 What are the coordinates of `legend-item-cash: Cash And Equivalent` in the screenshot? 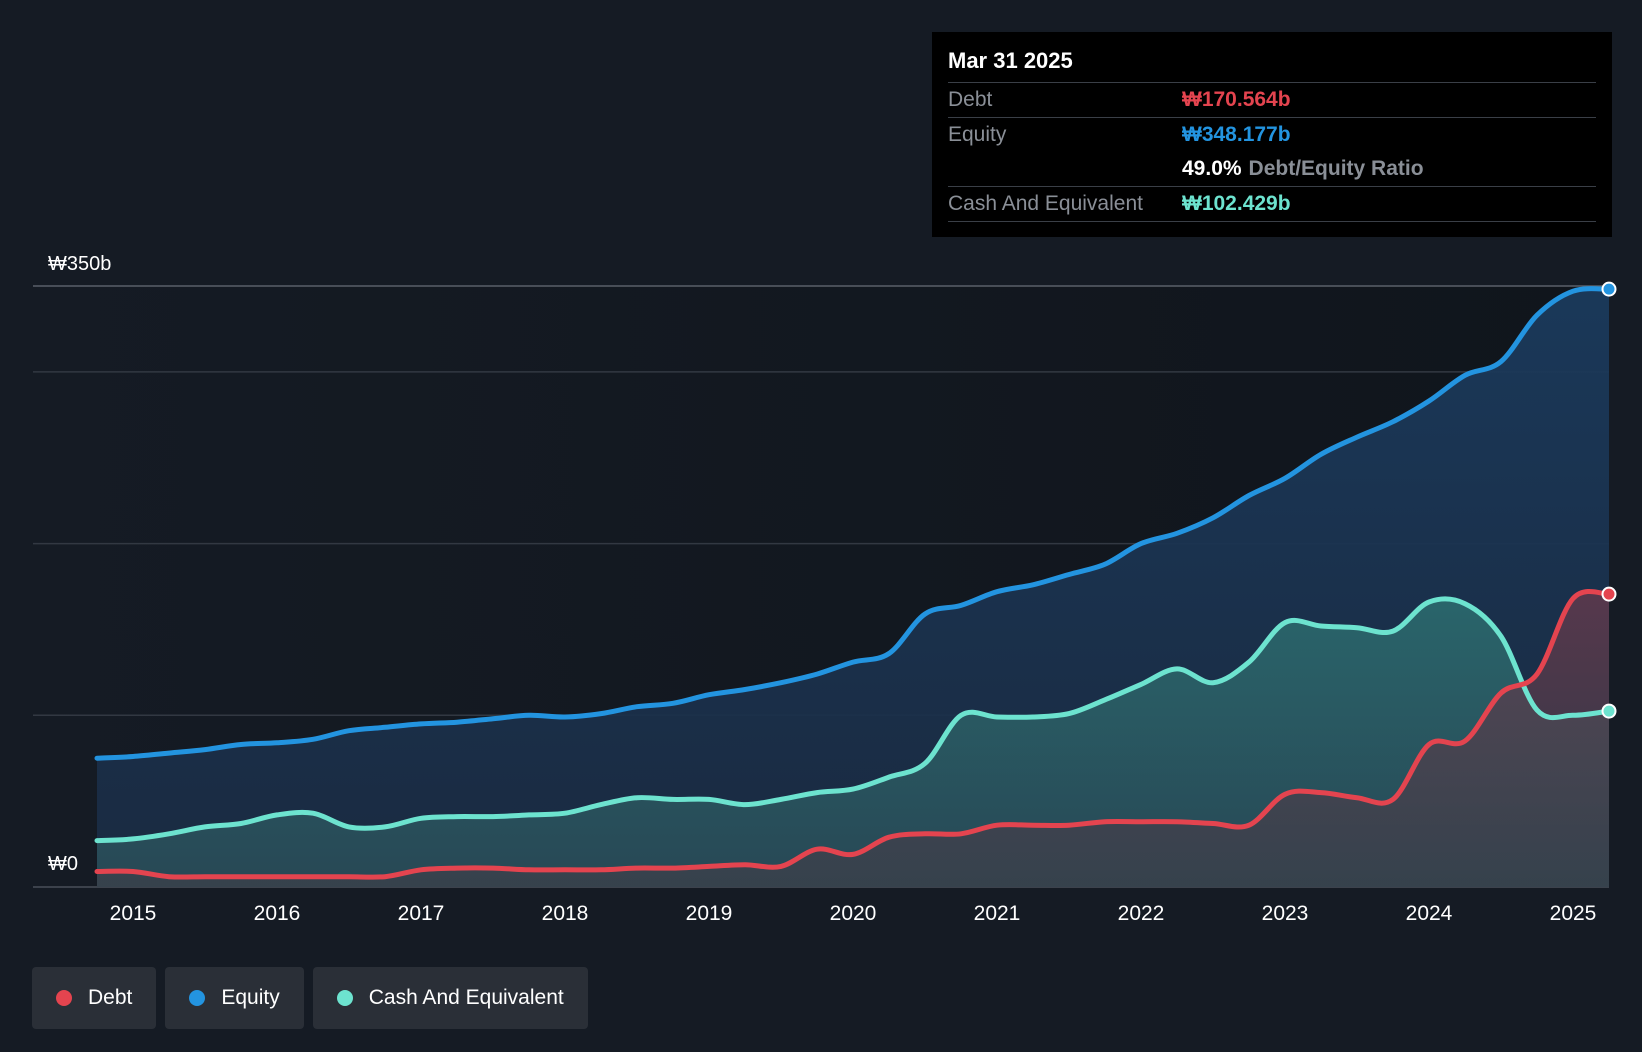 It's located at (450, 998).